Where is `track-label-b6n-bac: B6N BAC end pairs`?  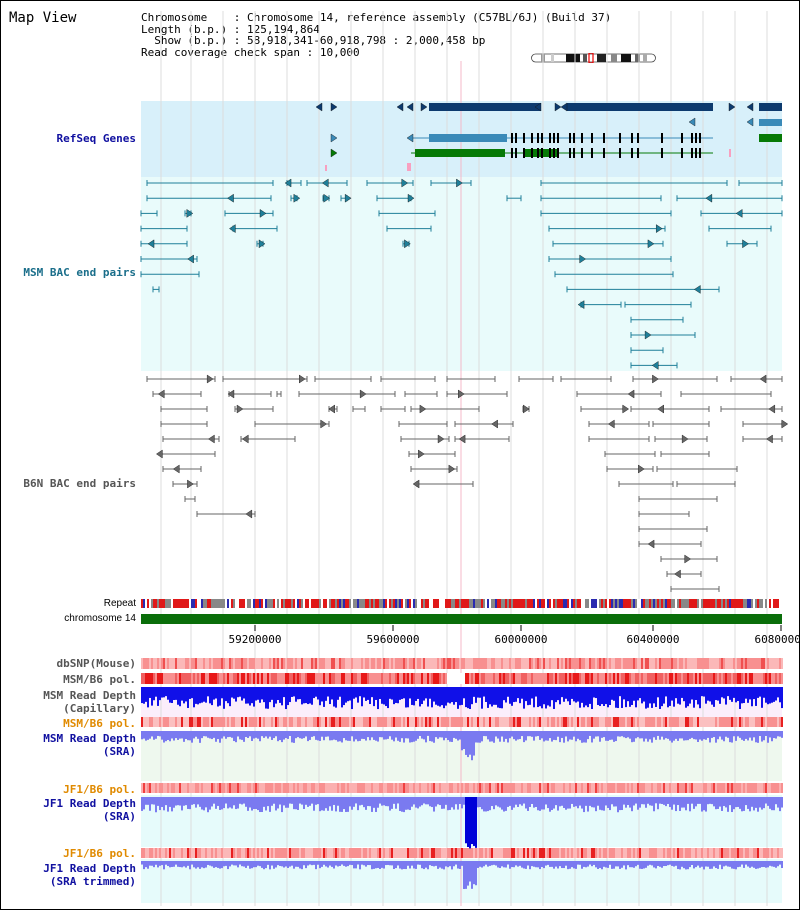 track-label-b6n-bac: B6N BAC end pairs is located at coordinates (79, 483).